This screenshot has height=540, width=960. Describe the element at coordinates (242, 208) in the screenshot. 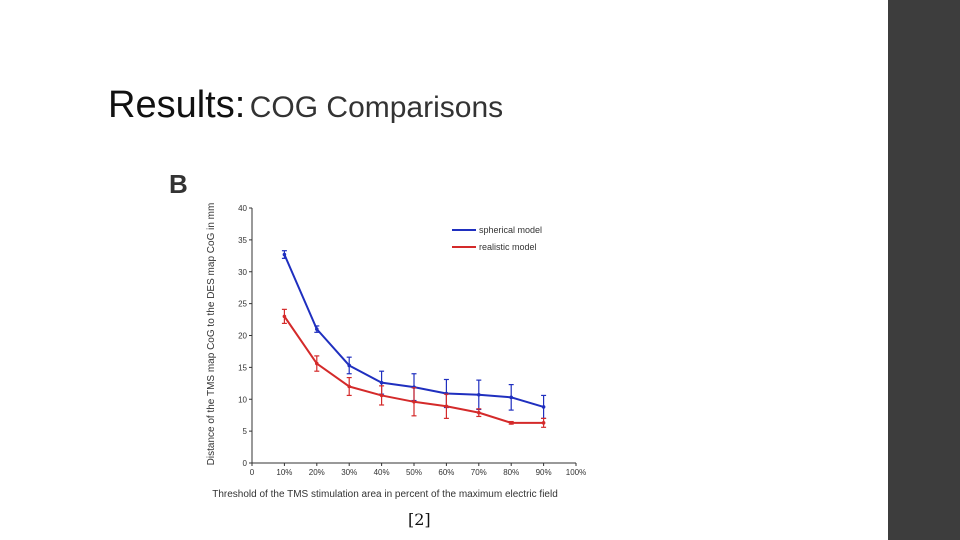

I see `y-tick-label: 40` at that location.